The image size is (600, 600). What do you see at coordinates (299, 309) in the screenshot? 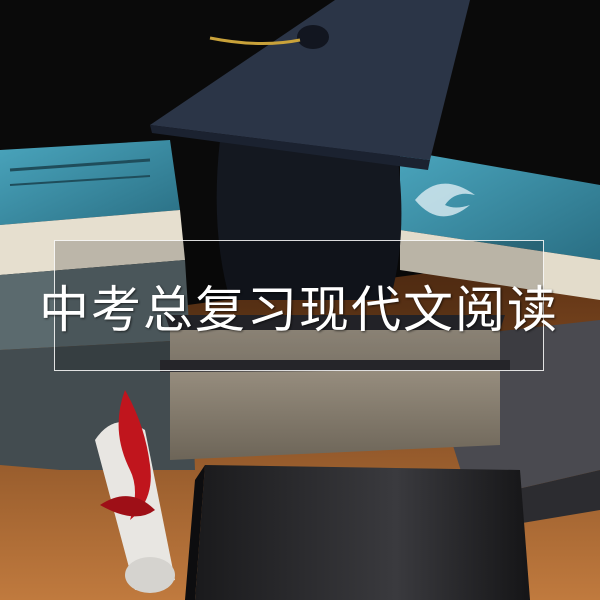
I see `page-title: 中考总复习现代文阅读` at bounding box center [299, 309].